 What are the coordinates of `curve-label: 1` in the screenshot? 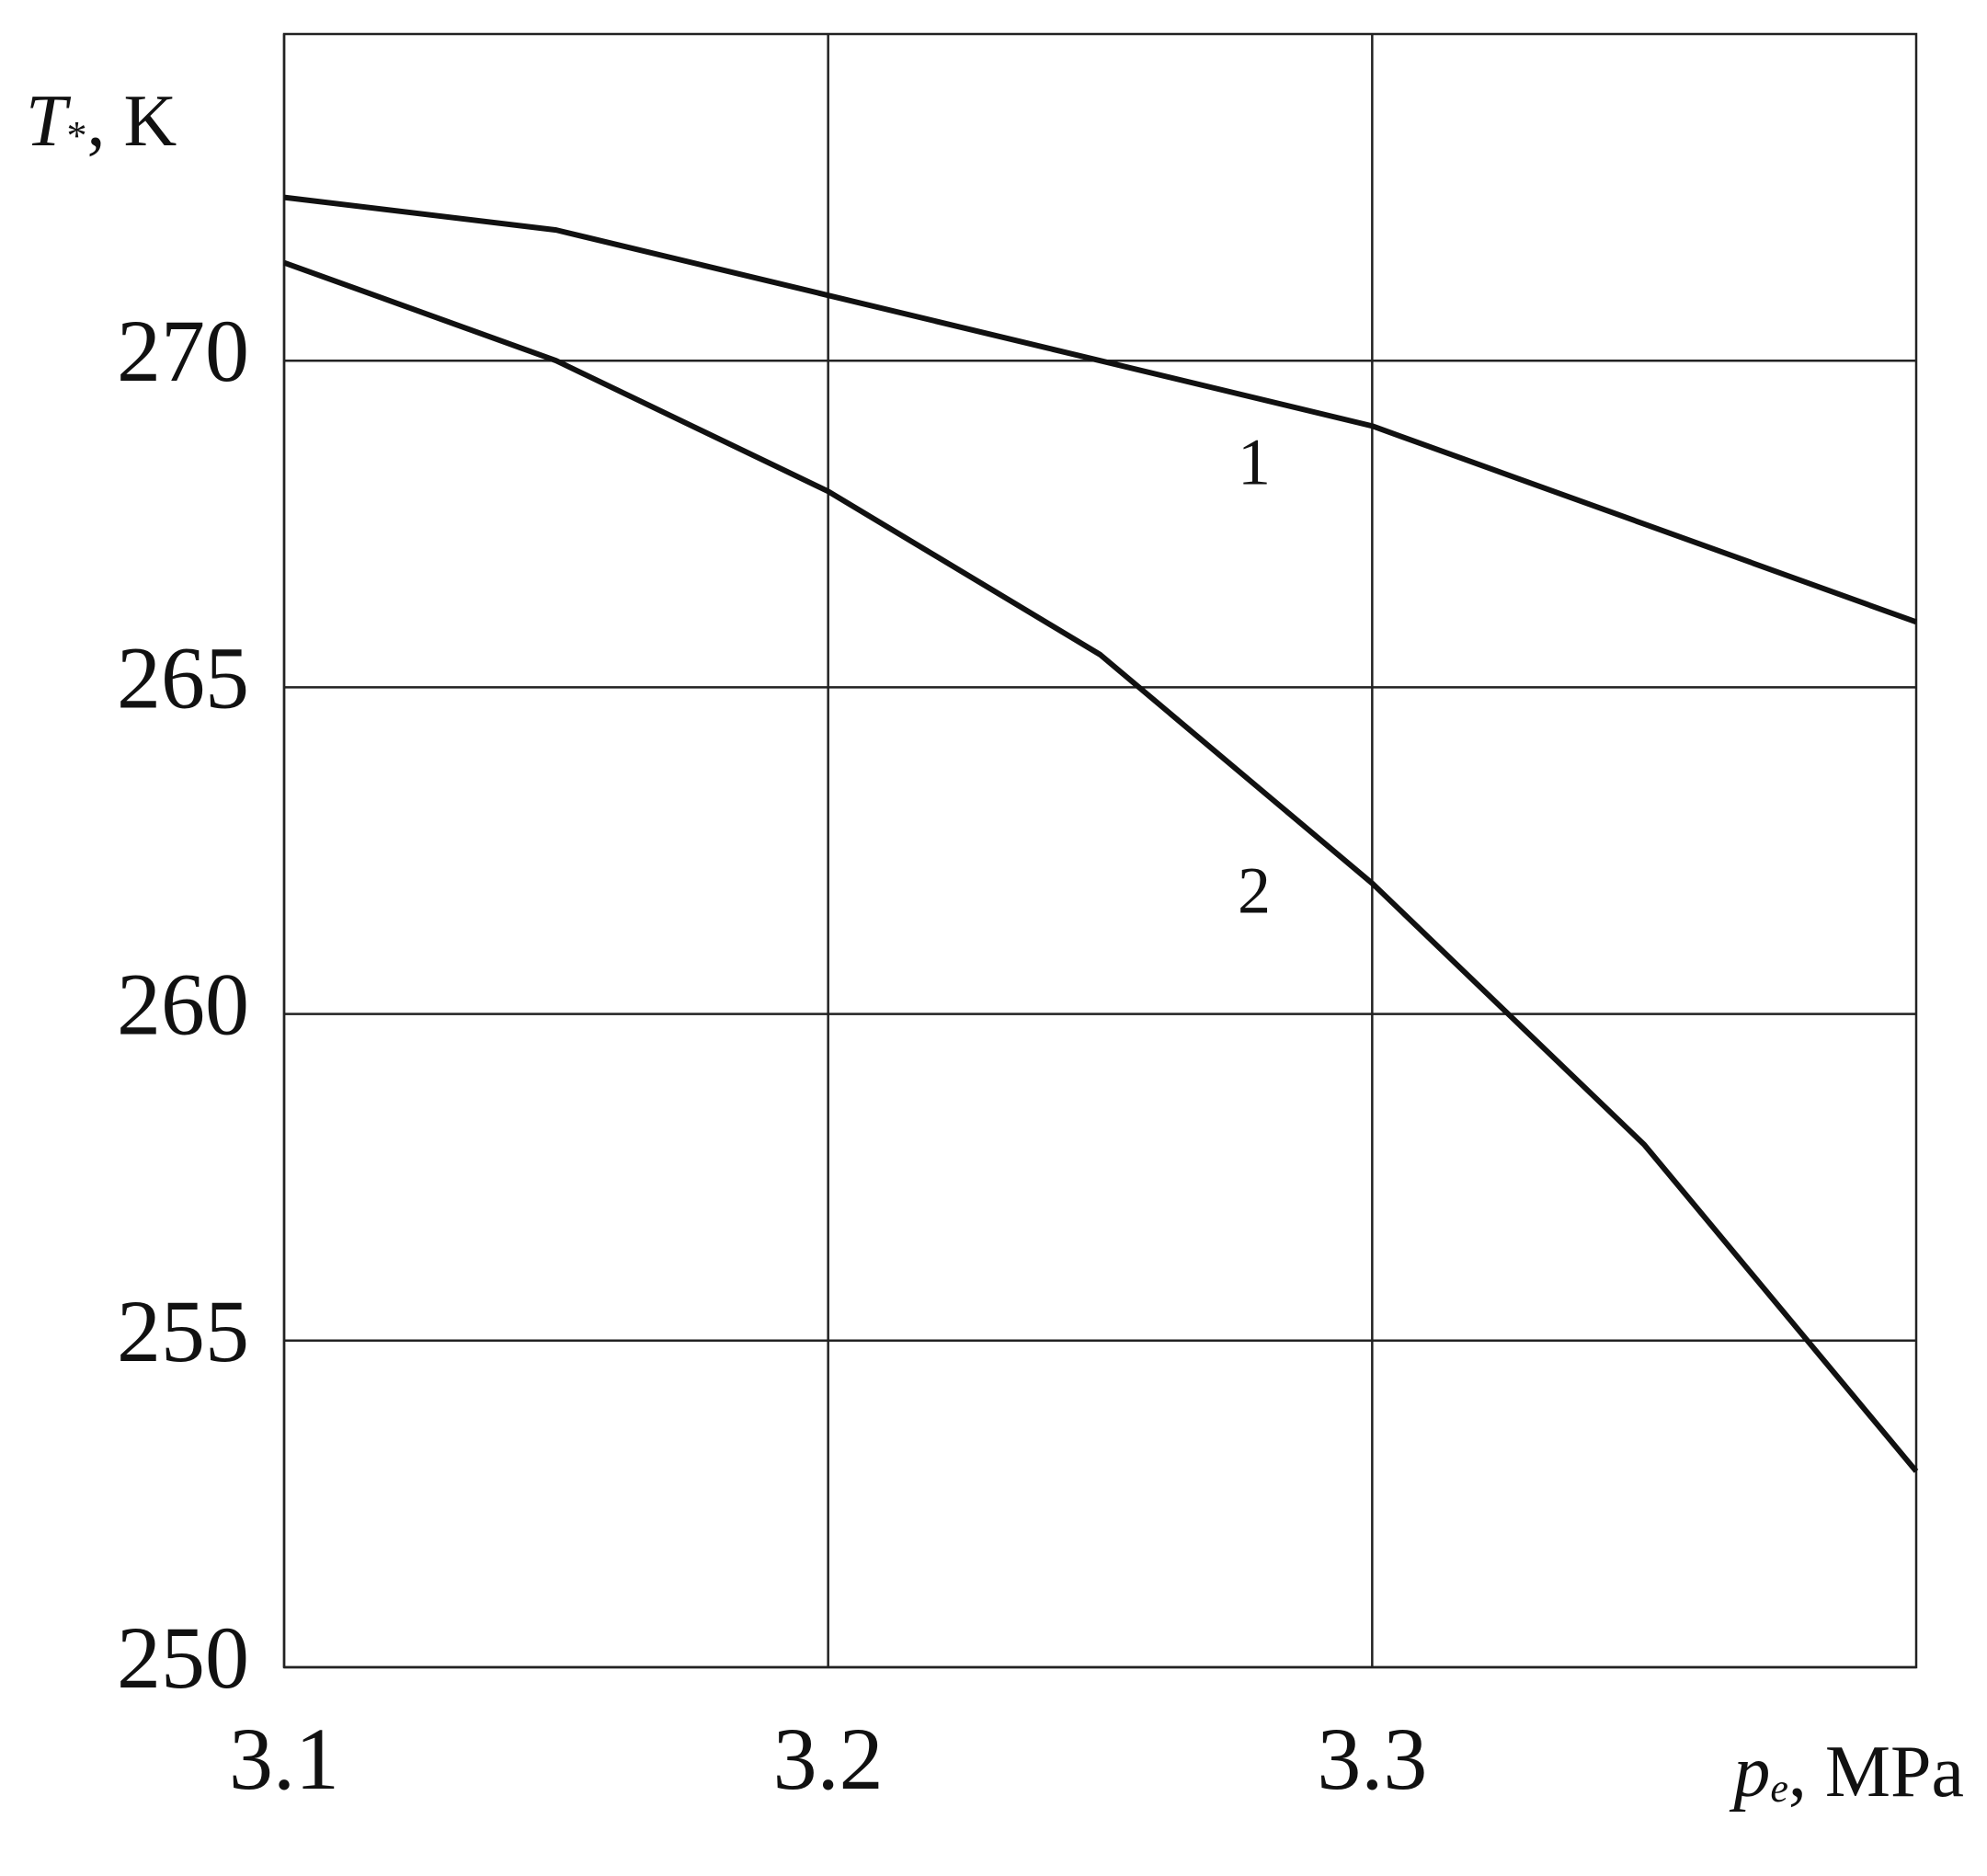 It's located at (1254, 462).